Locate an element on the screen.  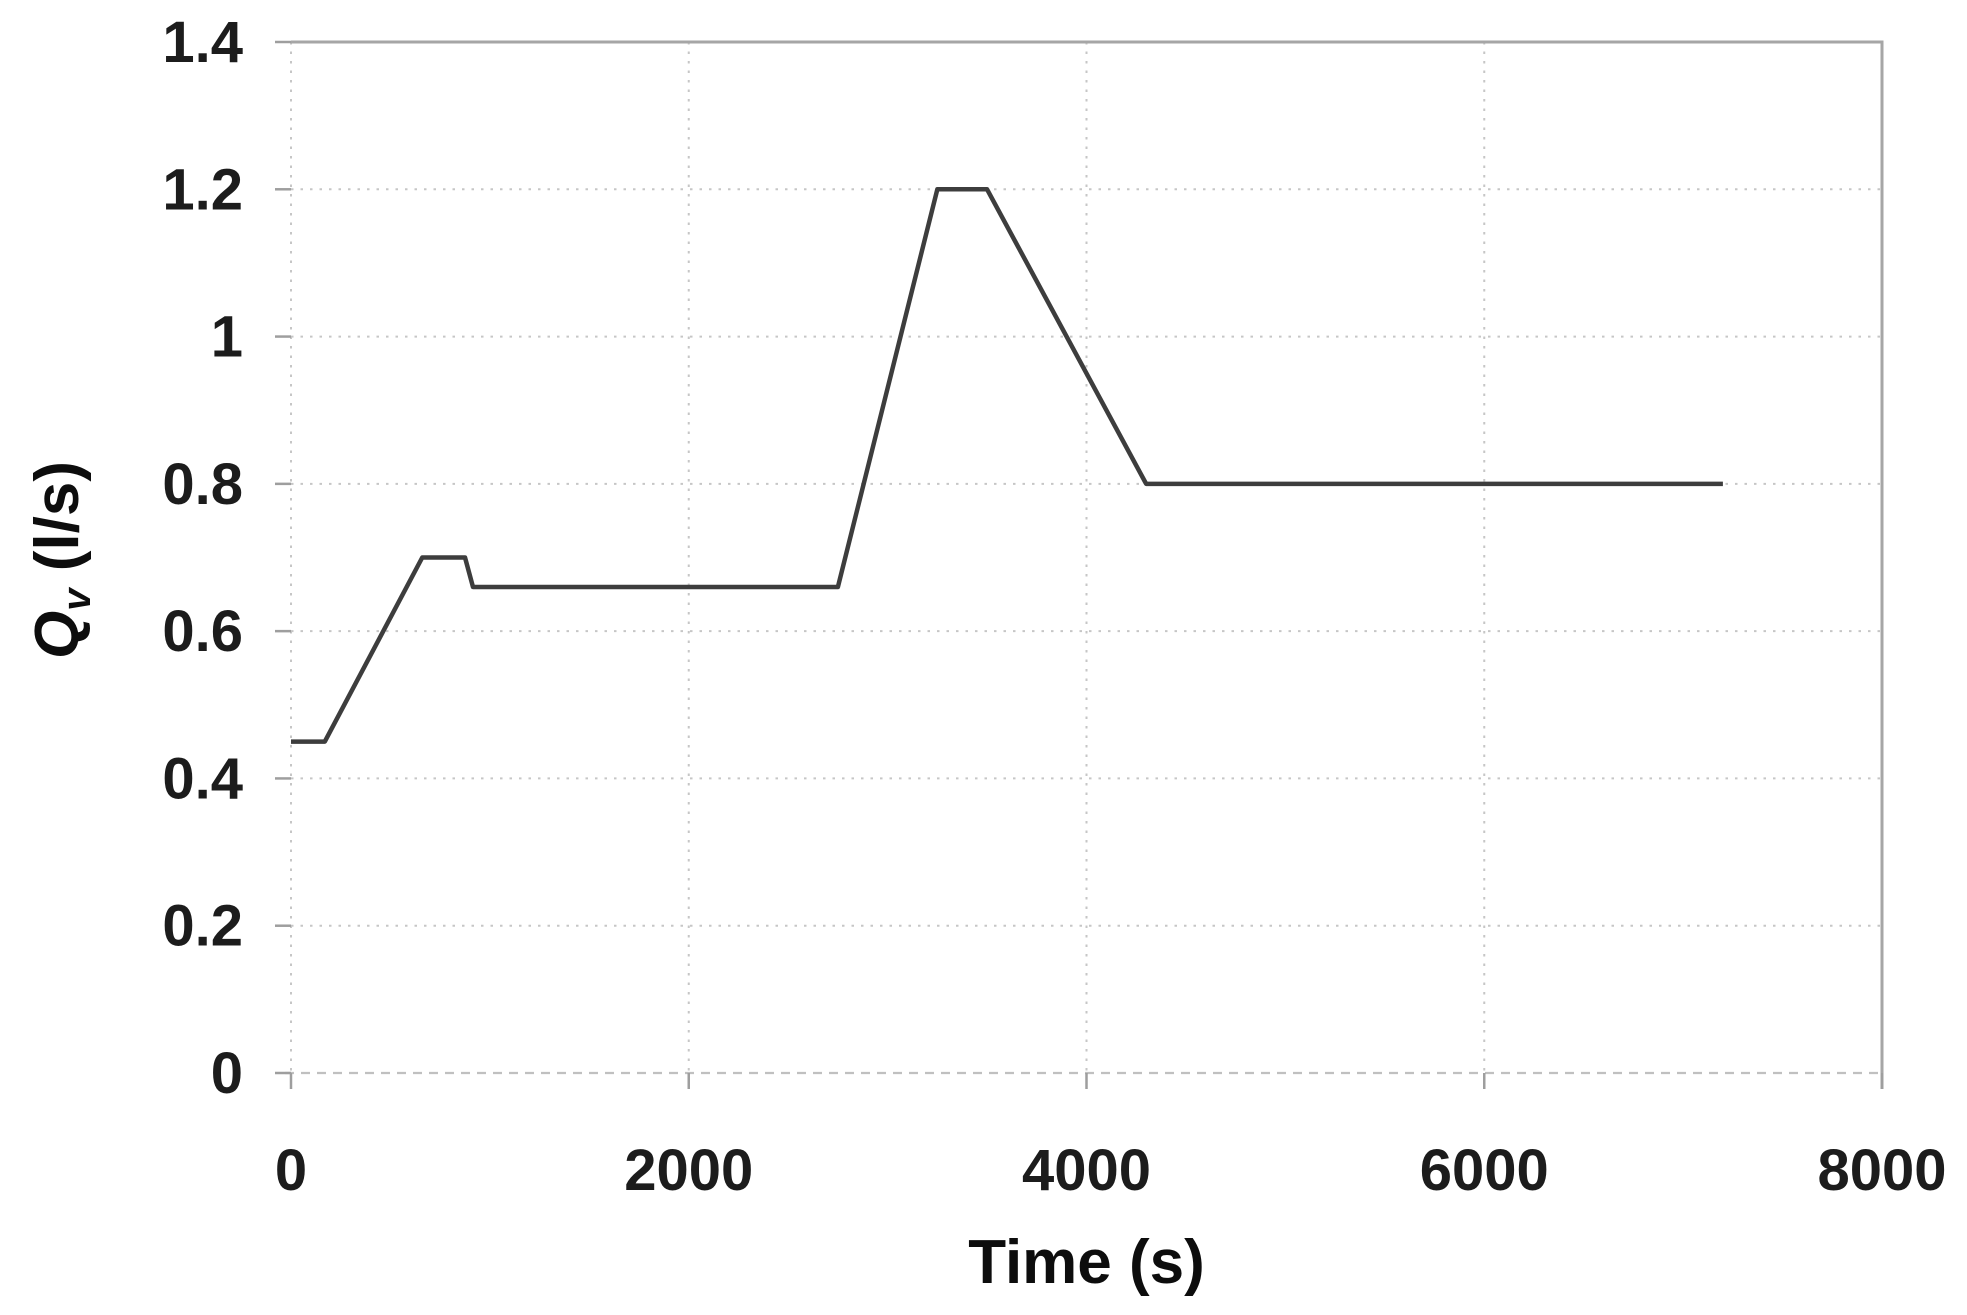
x-tick-label: 0 is located at coordinates (291, 1170).